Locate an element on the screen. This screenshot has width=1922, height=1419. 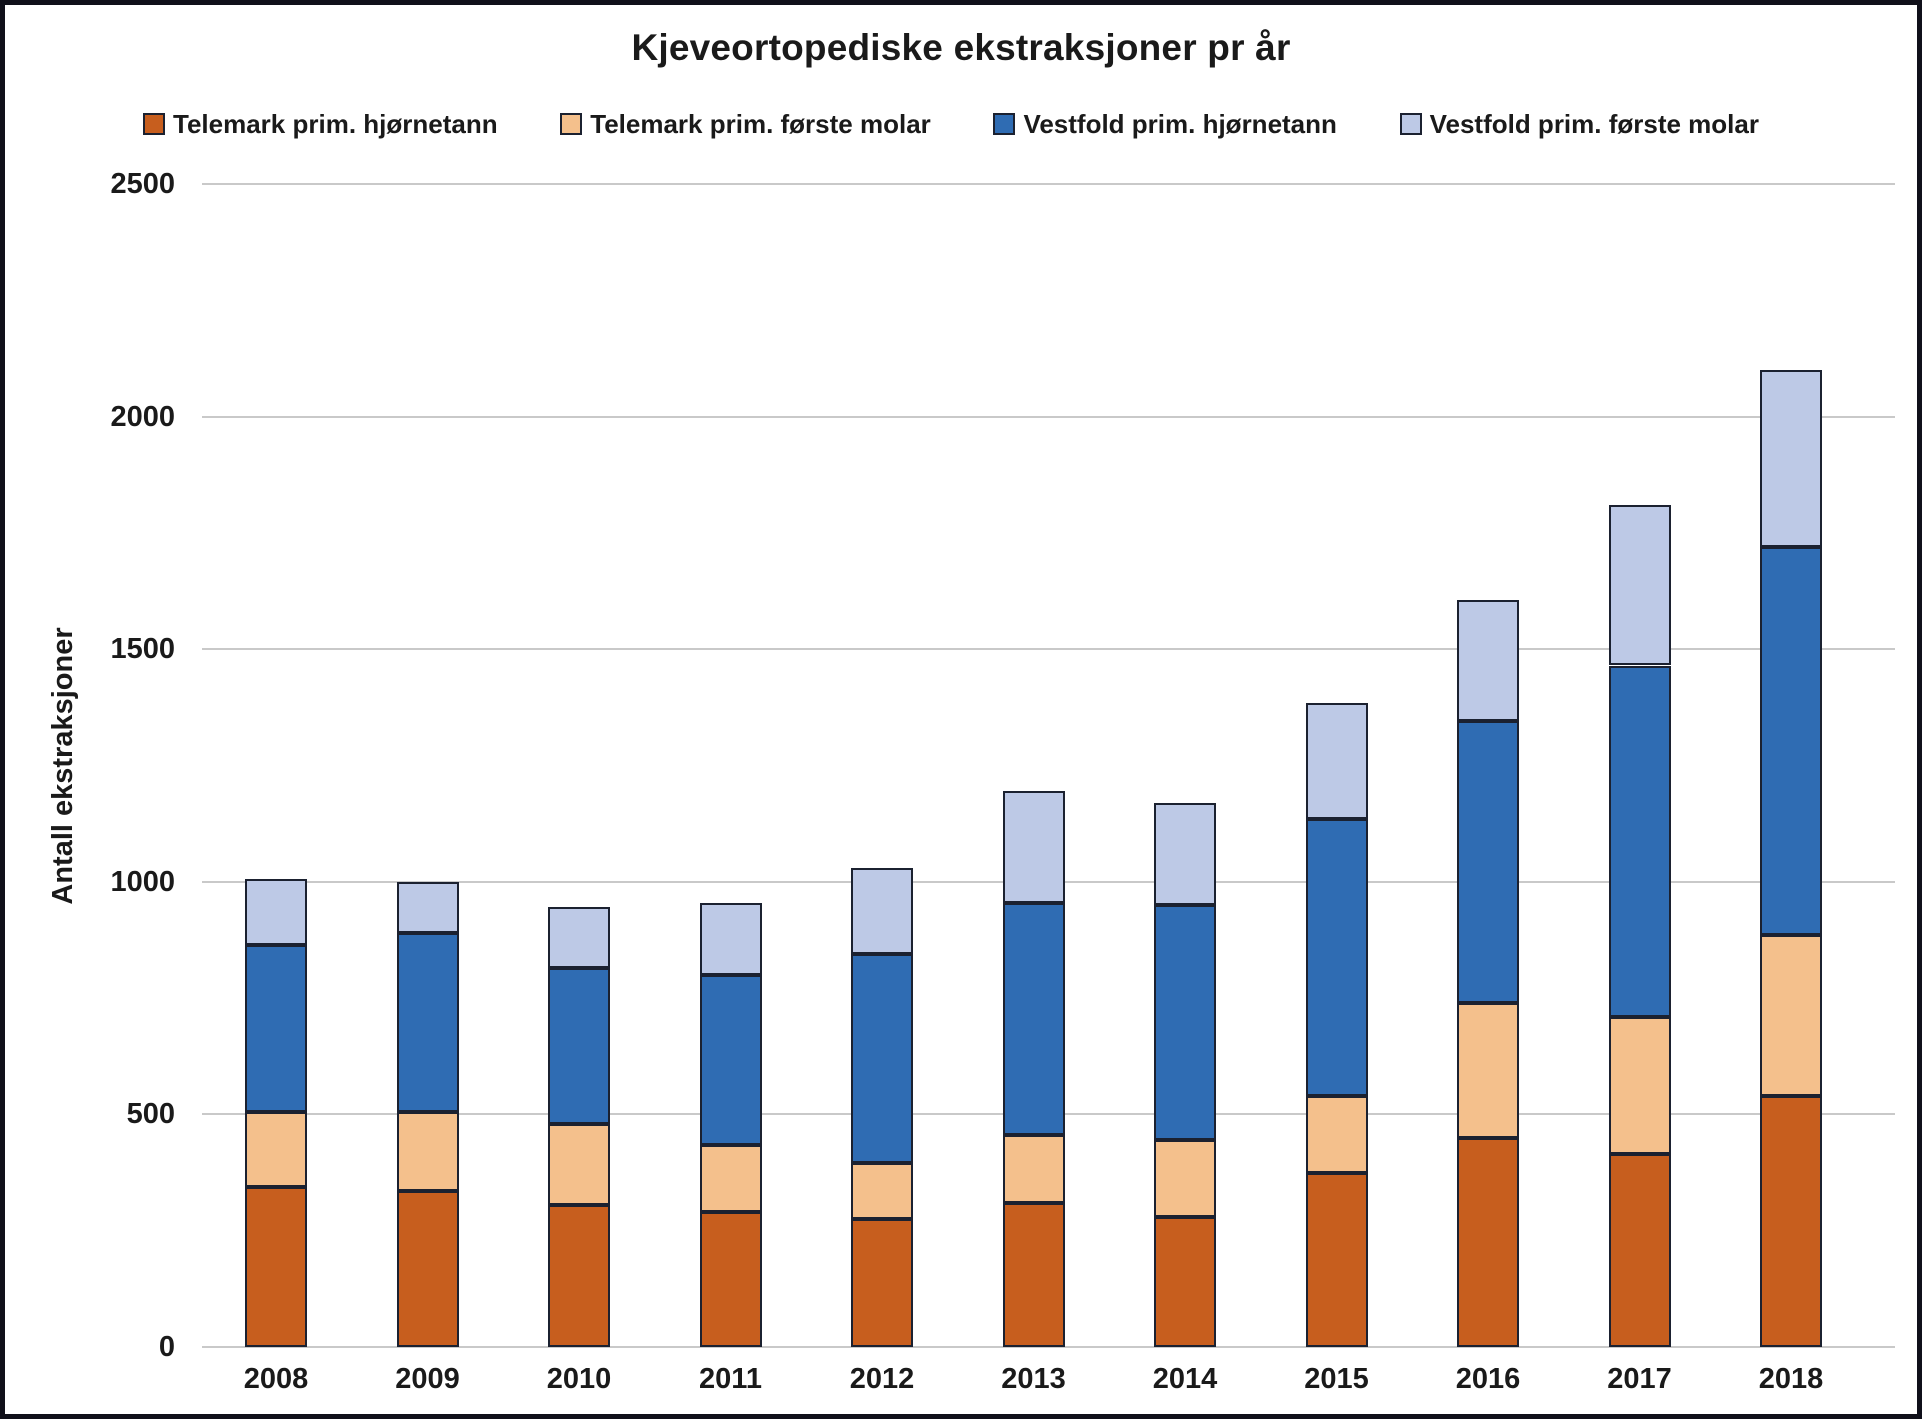
bar-segment-2009-vestfold-prim-f-rste-molar is located at coordinates (427, 907).